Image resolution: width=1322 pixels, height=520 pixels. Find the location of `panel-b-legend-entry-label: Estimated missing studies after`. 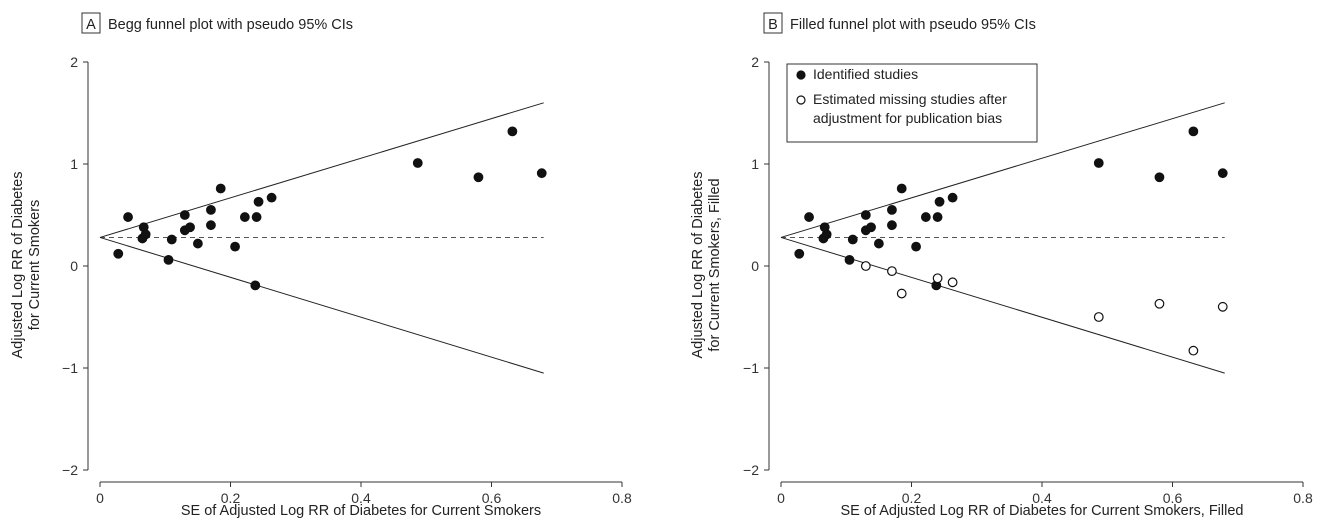

panel-b-legend-entry-label: Estimated missing studies after is located at coordinates (910, 99).